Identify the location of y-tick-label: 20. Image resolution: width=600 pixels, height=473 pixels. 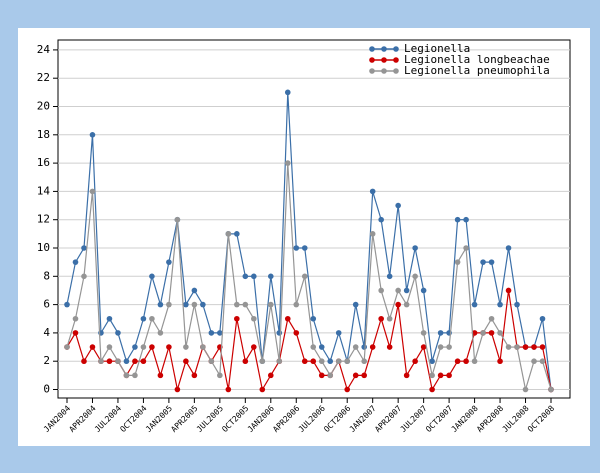
(43, 106).